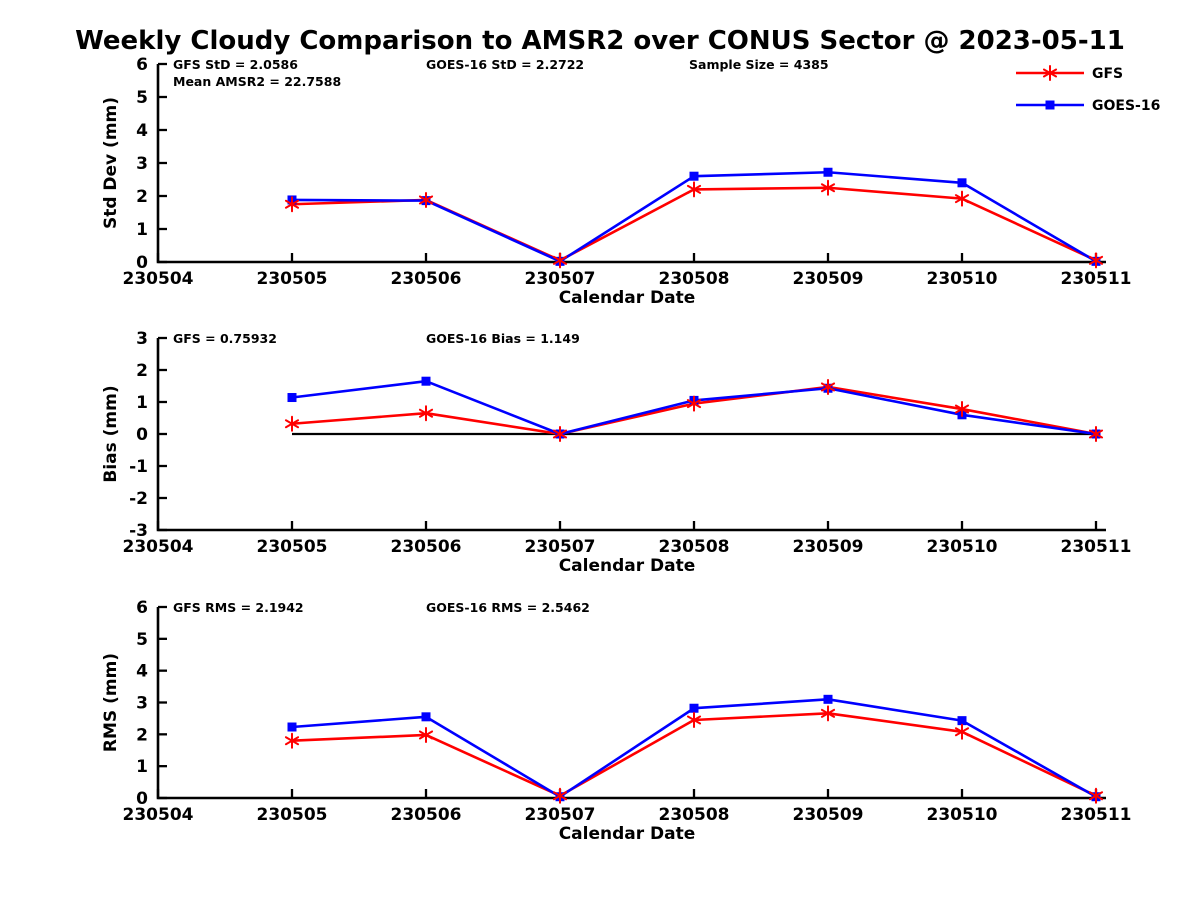 This screenshot has height=900, width=1200. I want to click on legend-label: GFS, so click(1107, 74).